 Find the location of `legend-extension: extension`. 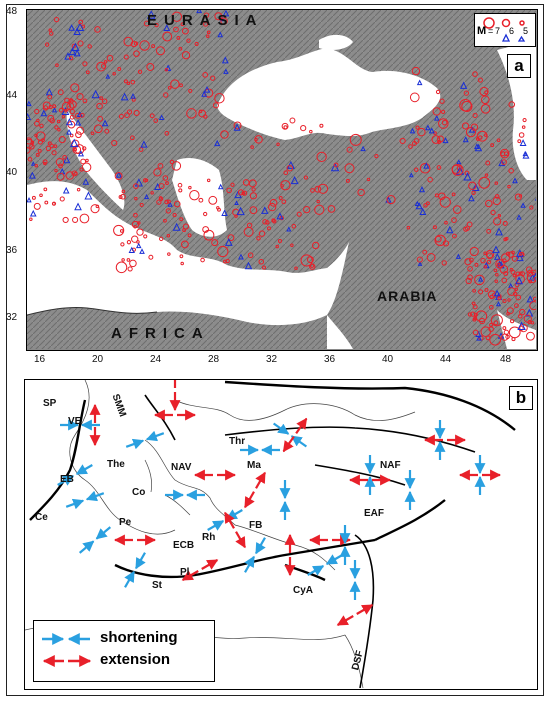

legend-extension: extension is located at coordinates (135, 659).